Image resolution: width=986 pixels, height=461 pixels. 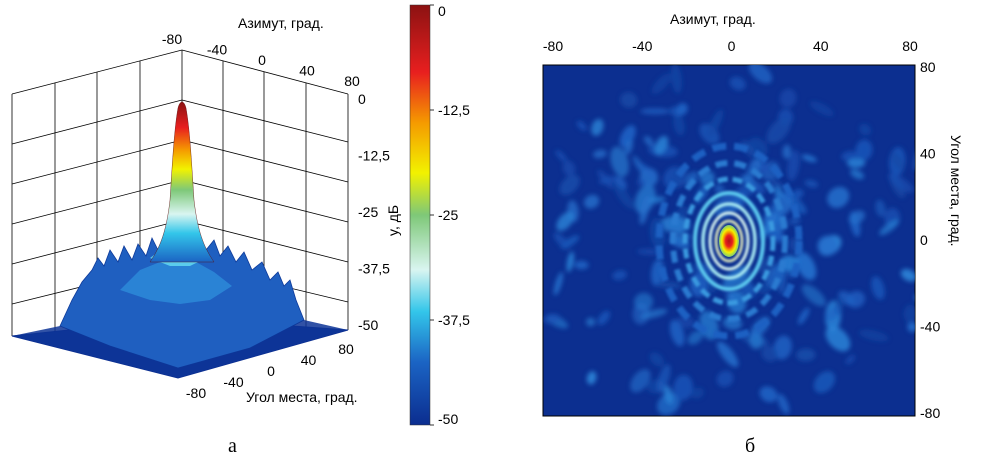 What do you see at coordinates (233, 382) in the screenshot?
I see `surface-ytick-label: -40` at bounding box center [233, 382].